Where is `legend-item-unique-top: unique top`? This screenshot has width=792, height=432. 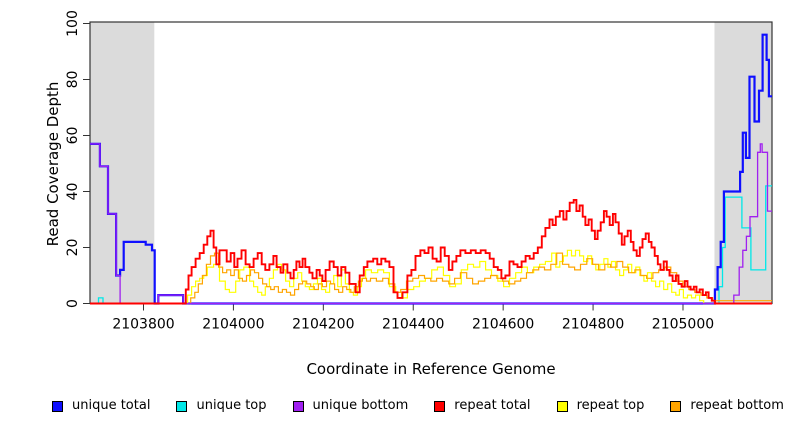
legend-item-unique-top: unique top is located at coordinates (221, 405).